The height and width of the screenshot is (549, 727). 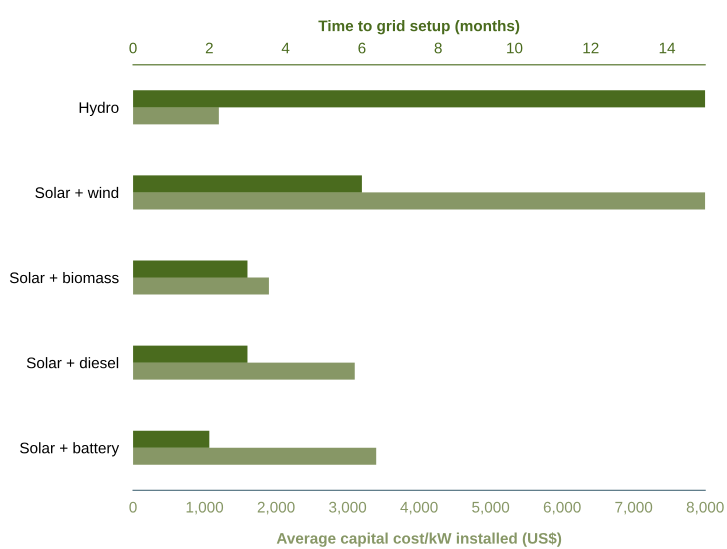 What do you see at coordinates (205, 508) in the screenshot?
I see `x-tick-label: 1,000` at bounding box center [205, 508].